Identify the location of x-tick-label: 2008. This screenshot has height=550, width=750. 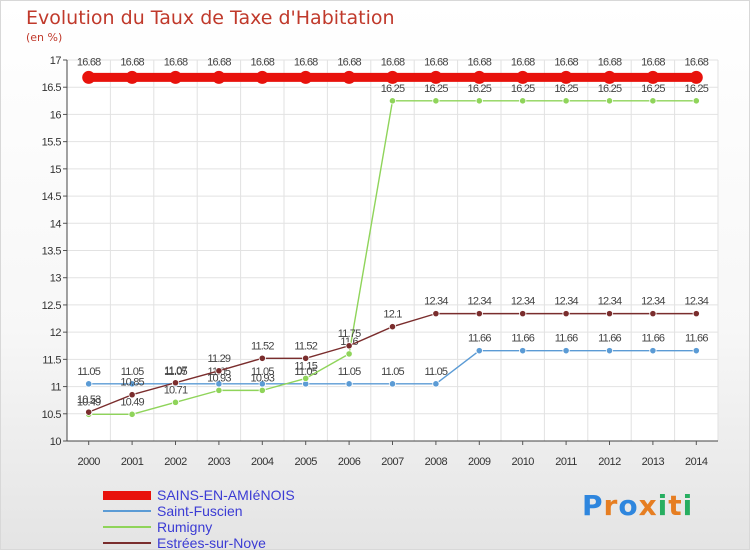
(436, 462).